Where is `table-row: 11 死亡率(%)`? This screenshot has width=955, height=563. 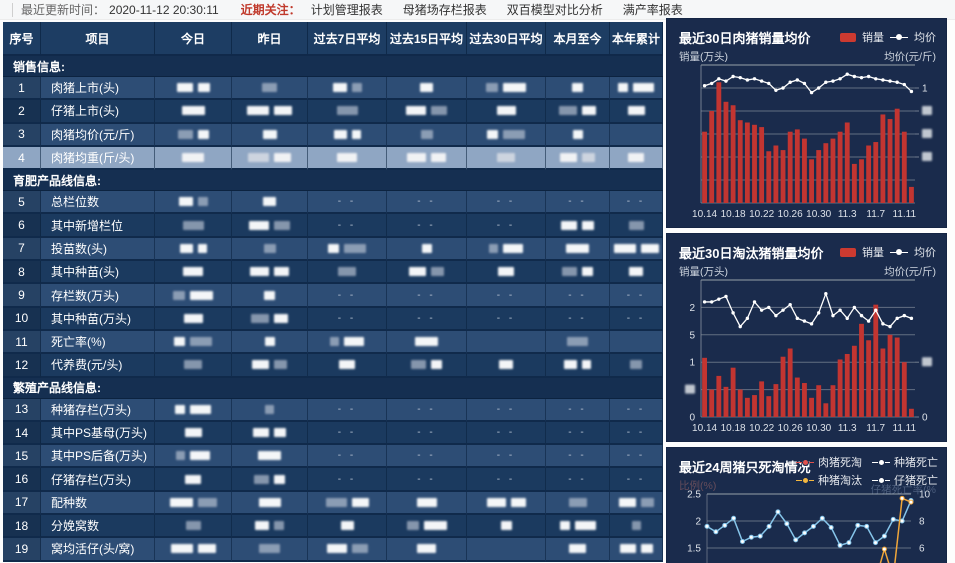 table-row: 11 死亡率(%) is located at coordinates (333, 342).